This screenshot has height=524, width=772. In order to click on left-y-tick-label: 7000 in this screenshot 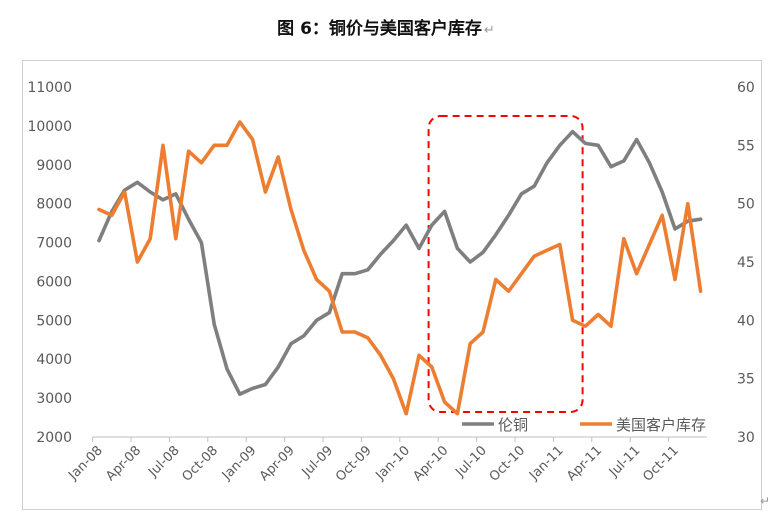, I will do `click(54, 244)`.